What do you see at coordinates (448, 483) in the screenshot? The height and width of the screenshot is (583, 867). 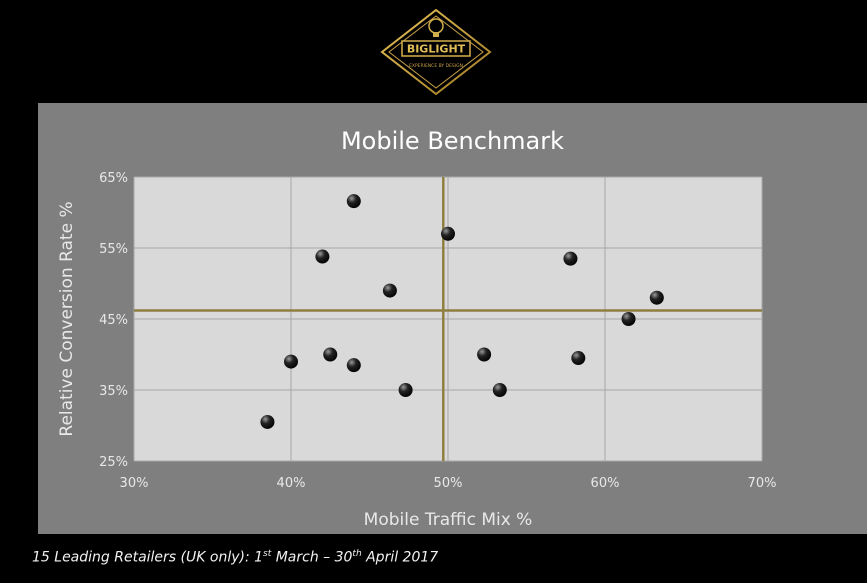 I see `x-tick-label: 50%` at bounding box center [448, 483].